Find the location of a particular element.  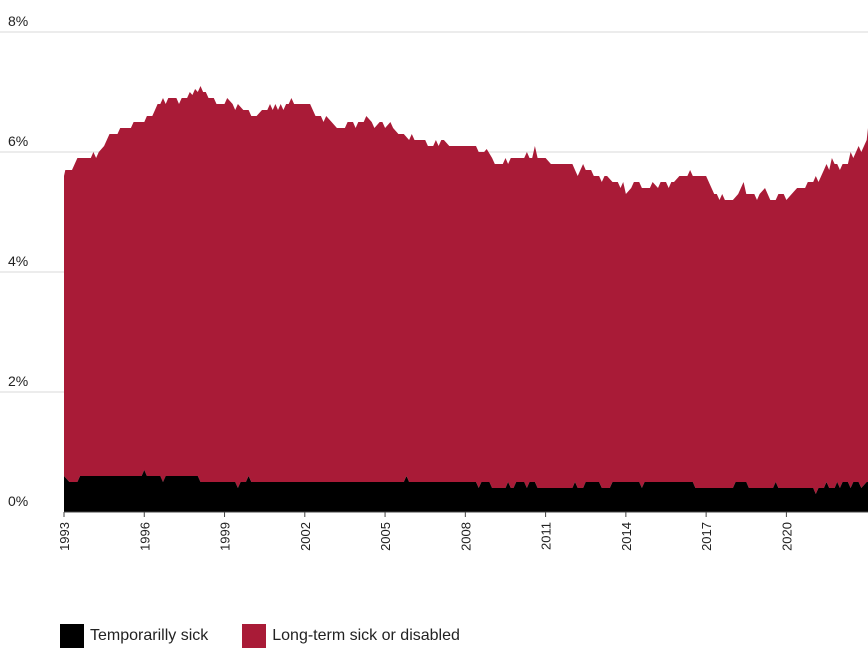

y-tick-label: 6% is located at coordinates (18, 141).